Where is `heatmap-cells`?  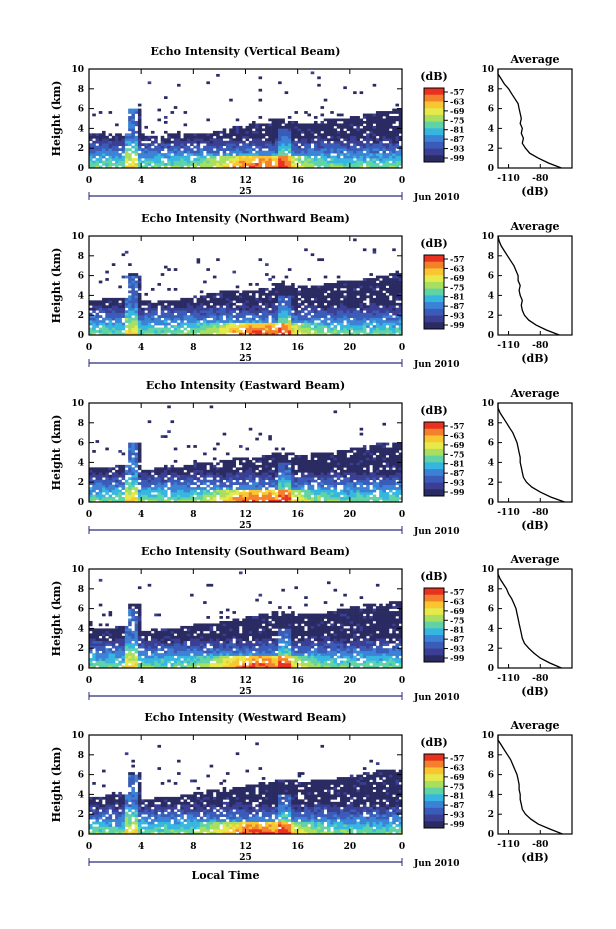
heatmap-cells is located at coordinates (246, 287).